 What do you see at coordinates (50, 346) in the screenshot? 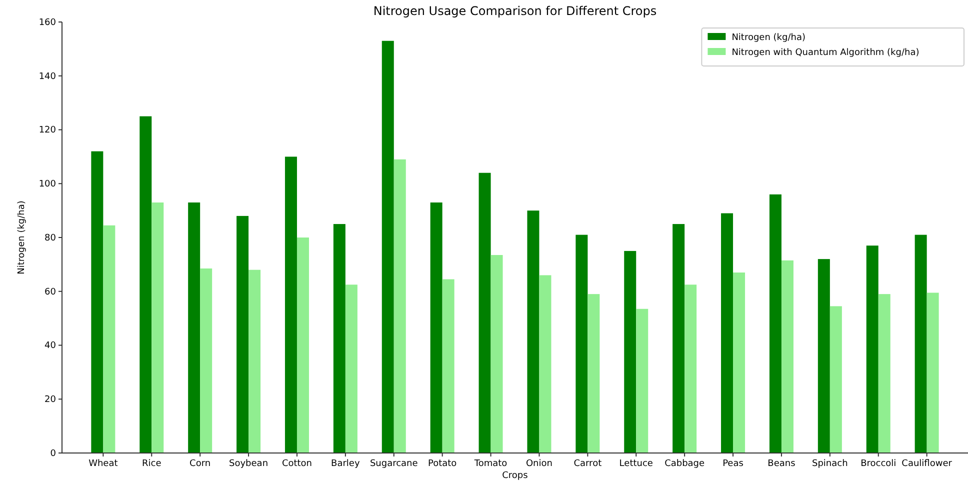
I see `y-tick-label: 40` at bounding box center [50, 346].